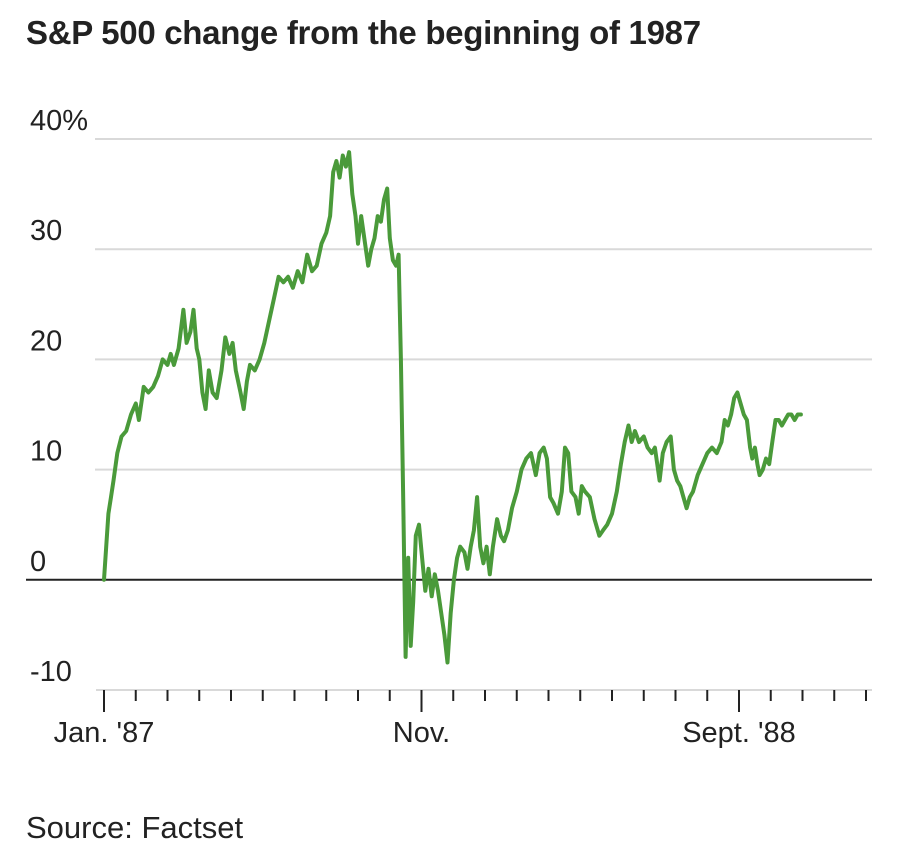 Image resolution: width=897 pixels, height=860 pixels. What do you see at coordinates (739, 733) in the screenshot?
I see `x-tick-label: Sept. '88` at bounding box center [739, 733].